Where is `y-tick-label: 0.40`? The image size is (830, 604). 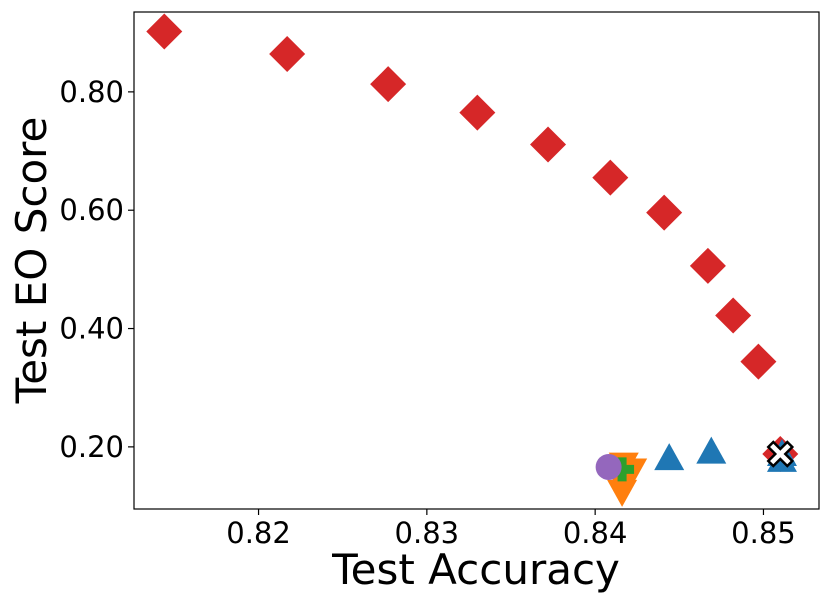 y-tick-label: 0.40 is located at coordinates (91, 329).